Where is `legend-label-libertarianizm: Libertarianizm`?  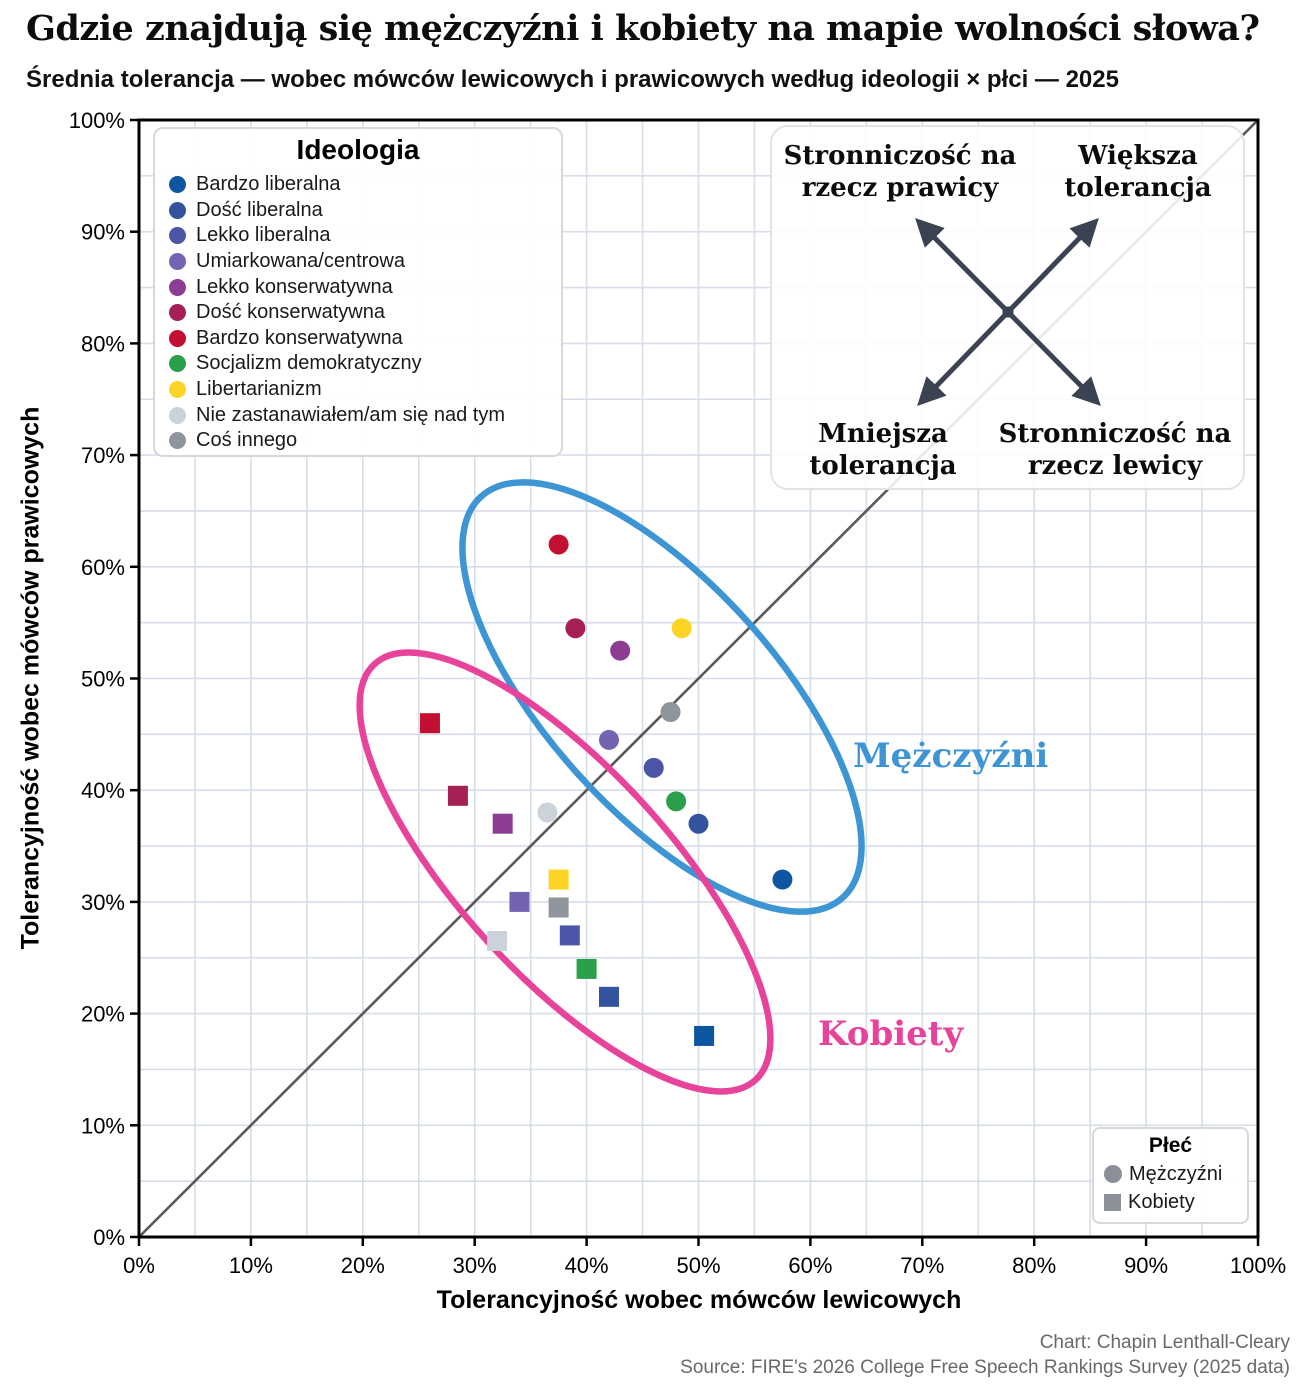
legend-label-libertarianizm: Libertarianizm is located at coordinates (259, 389).